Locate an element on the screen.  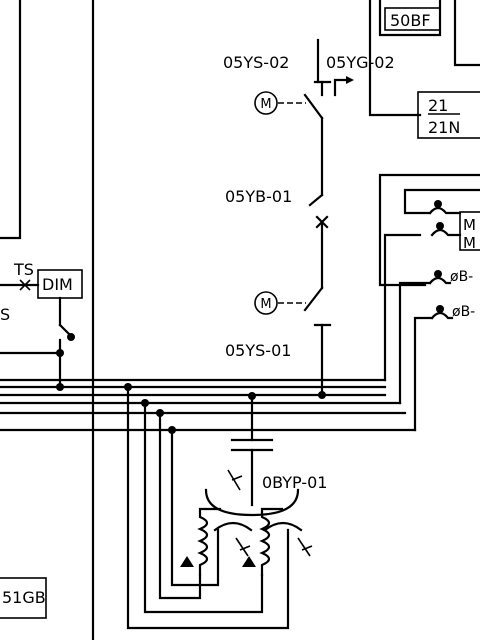
cut-label-s: S is located at coordinates (5, 314).